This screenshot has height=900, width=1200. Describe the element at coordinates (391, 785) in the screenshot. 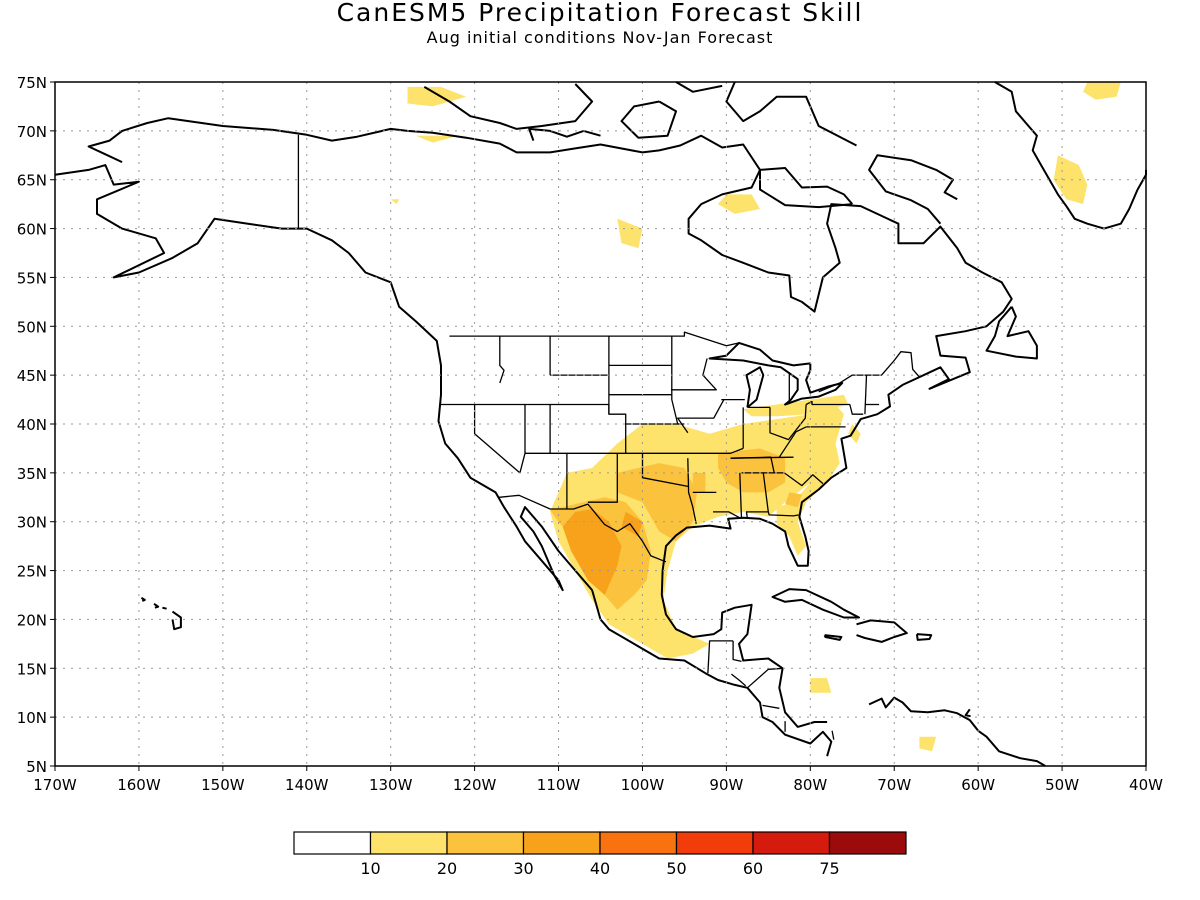

I see `lon-tick-label: 130W` at that location.